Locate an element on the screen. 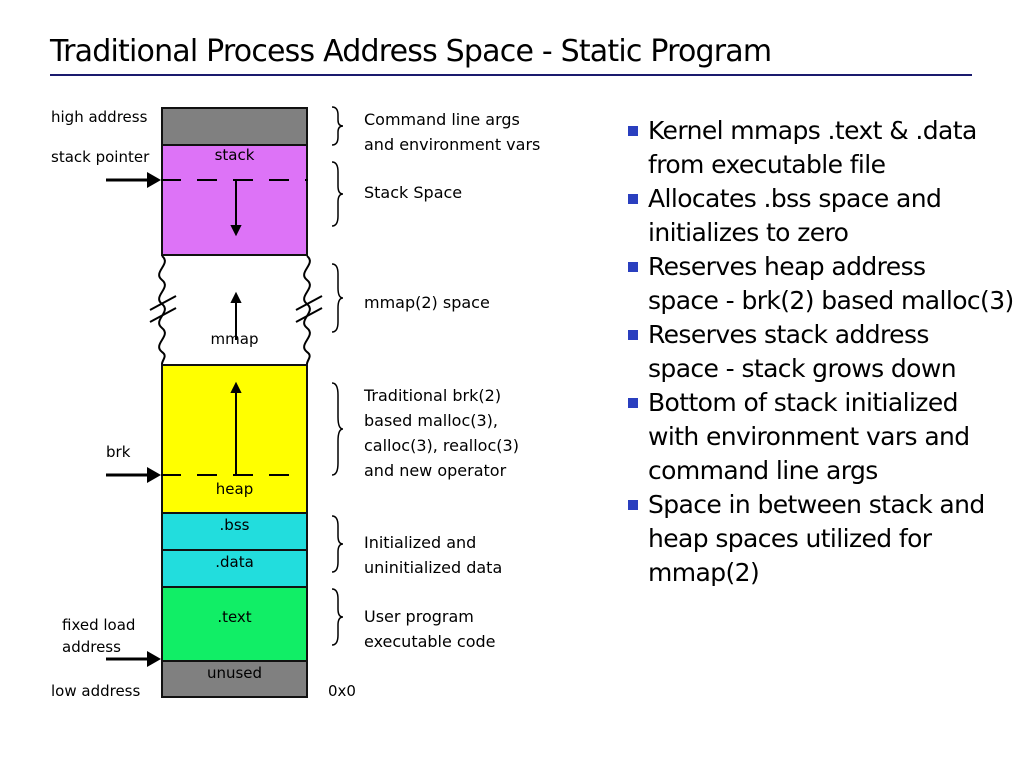 This screenshot has width=1024, height=768. bullet-line: Bottom of stack initialized is located at coordinates (803, 402).